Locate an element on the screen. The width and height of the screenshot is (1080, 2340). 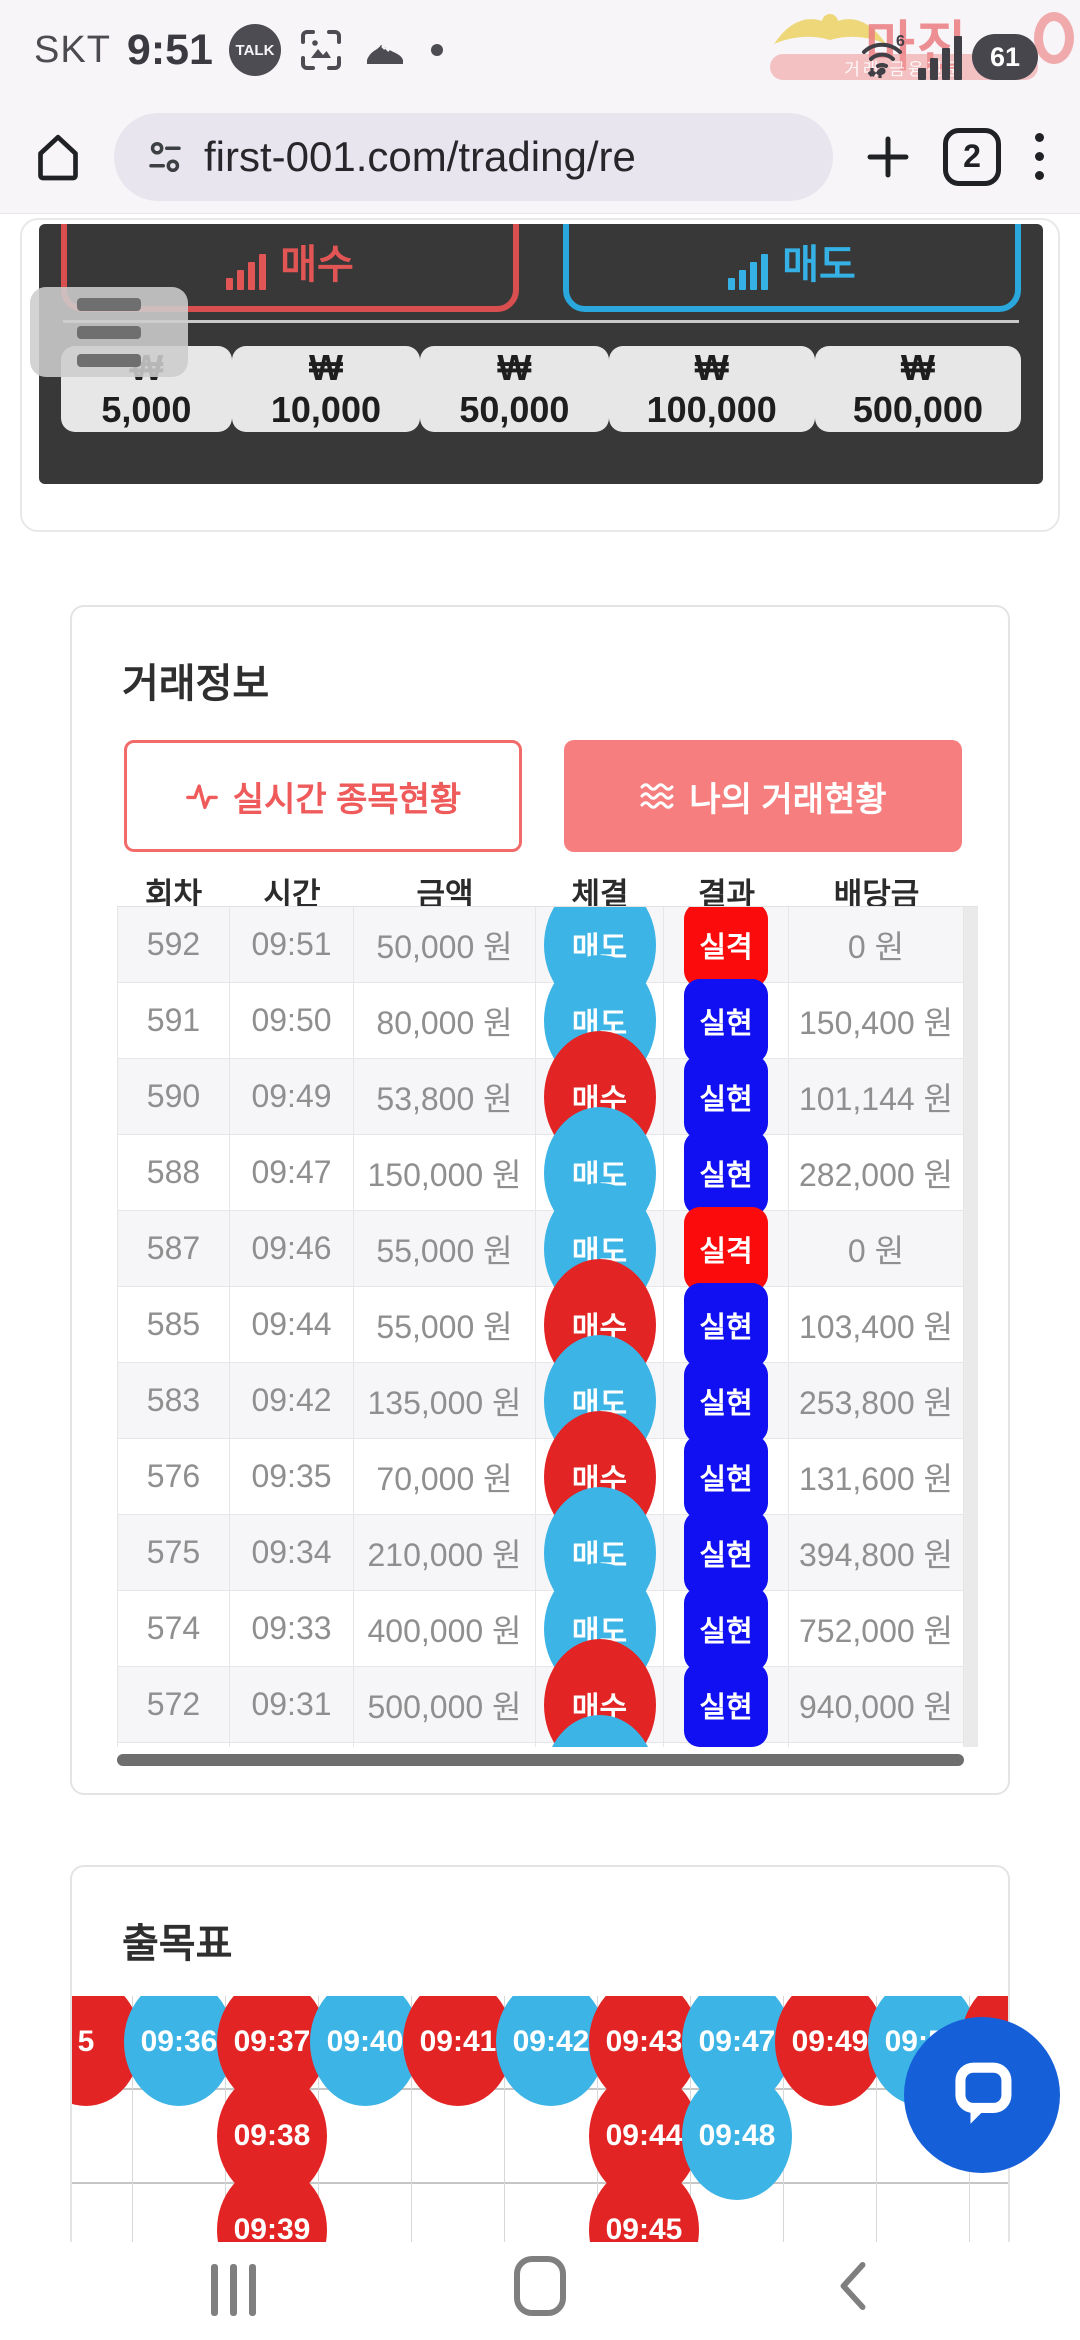
road-ball: 09:40 is located at coordinates (365, 2051).